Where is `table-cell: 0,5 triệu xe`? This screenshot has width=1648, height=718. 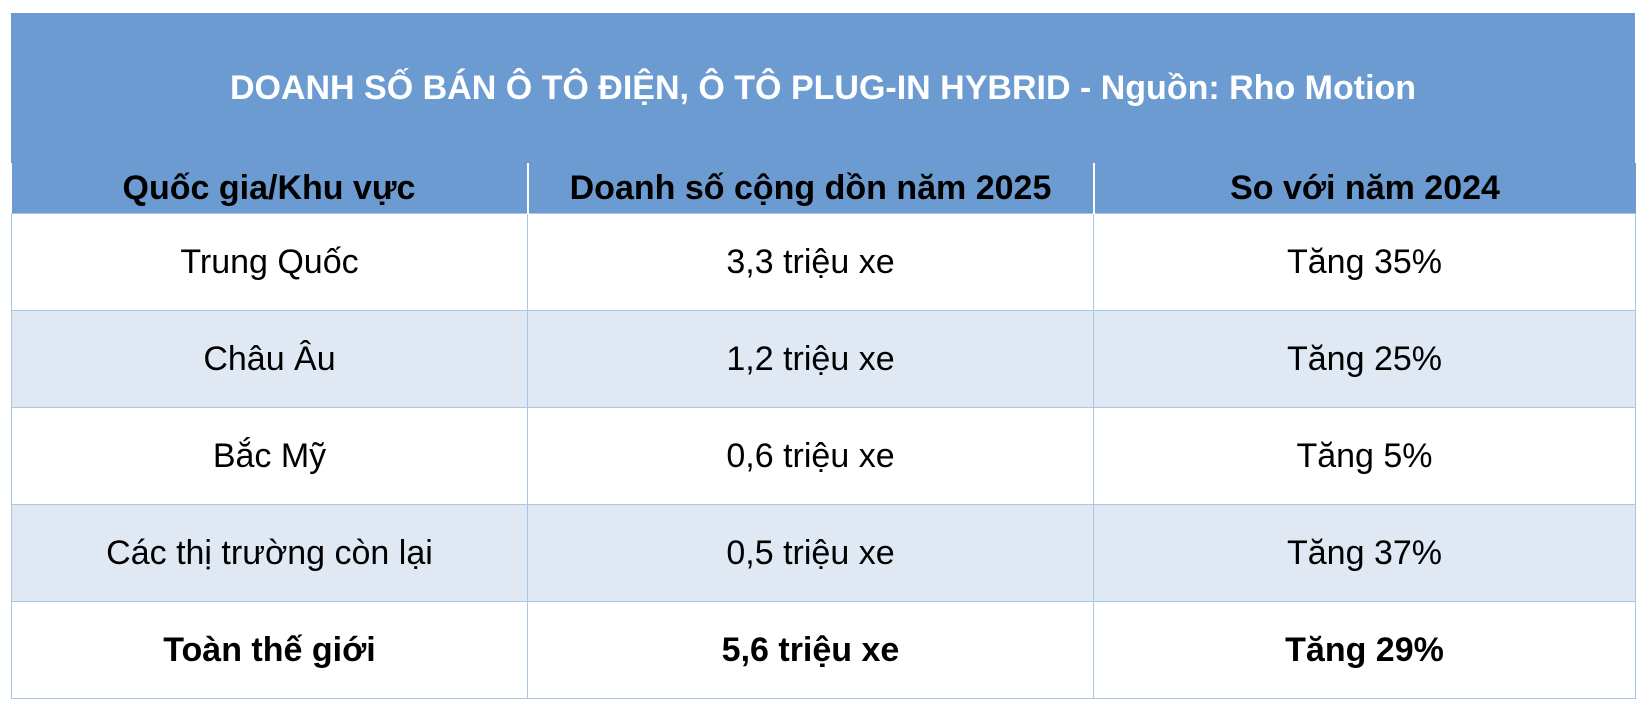 table-cell: 0,5 triệu xe is located at coordinates (810, 553).